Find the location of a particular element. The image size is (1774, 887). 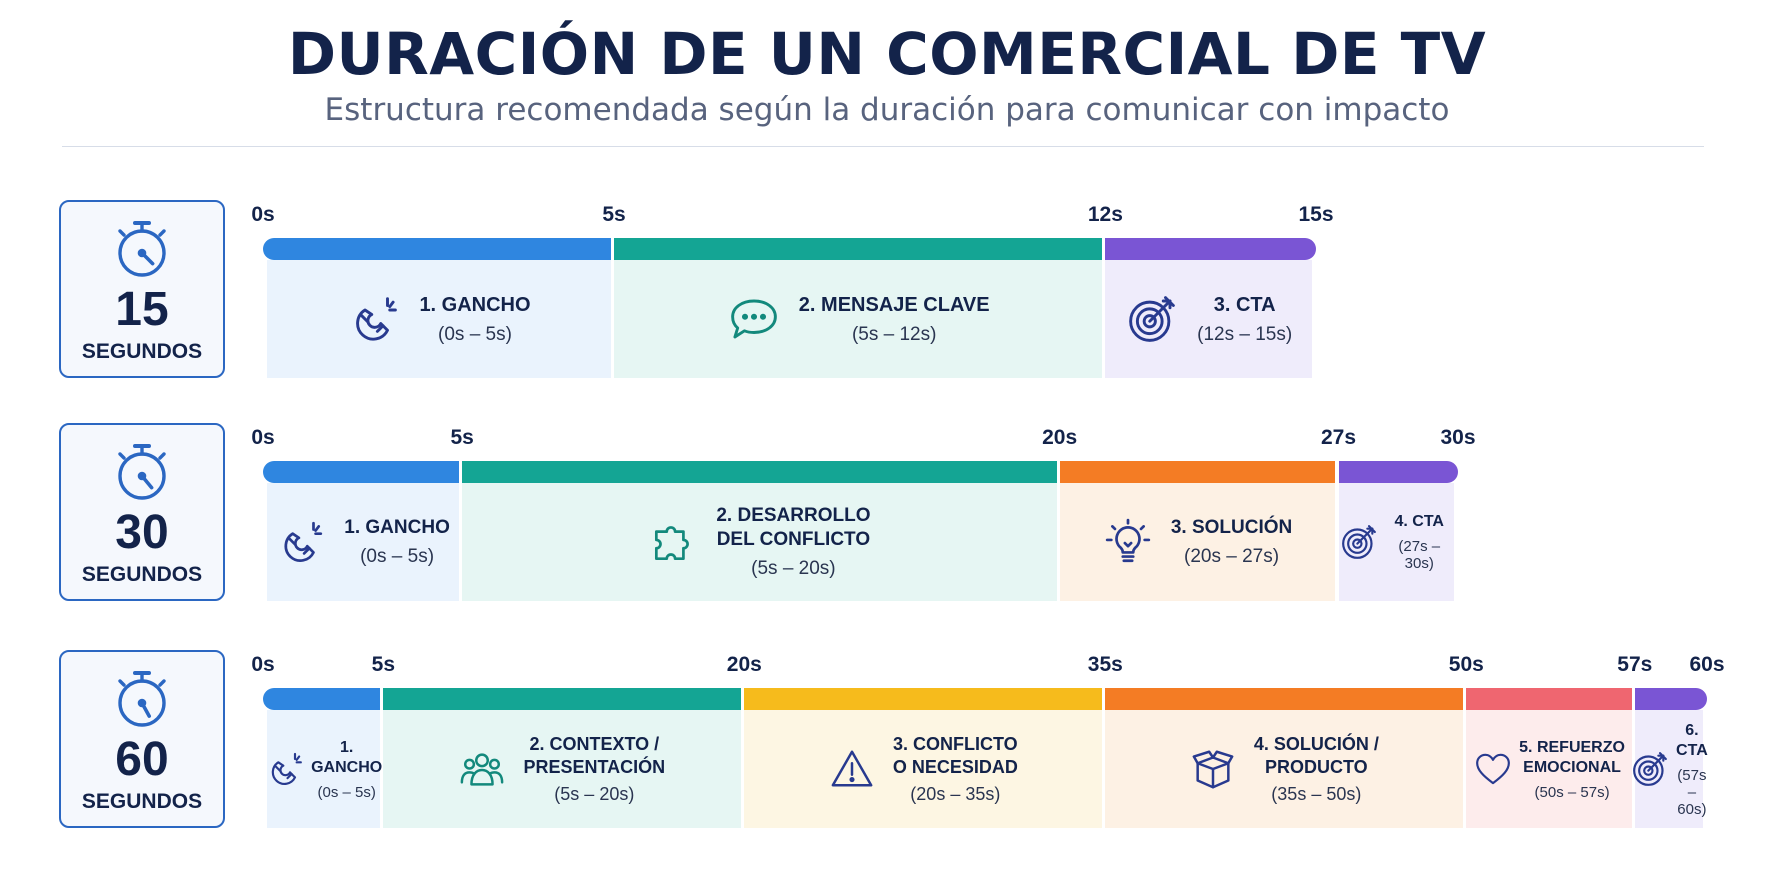

time-tick-label: 15s is located at coordinates (1316, 214).